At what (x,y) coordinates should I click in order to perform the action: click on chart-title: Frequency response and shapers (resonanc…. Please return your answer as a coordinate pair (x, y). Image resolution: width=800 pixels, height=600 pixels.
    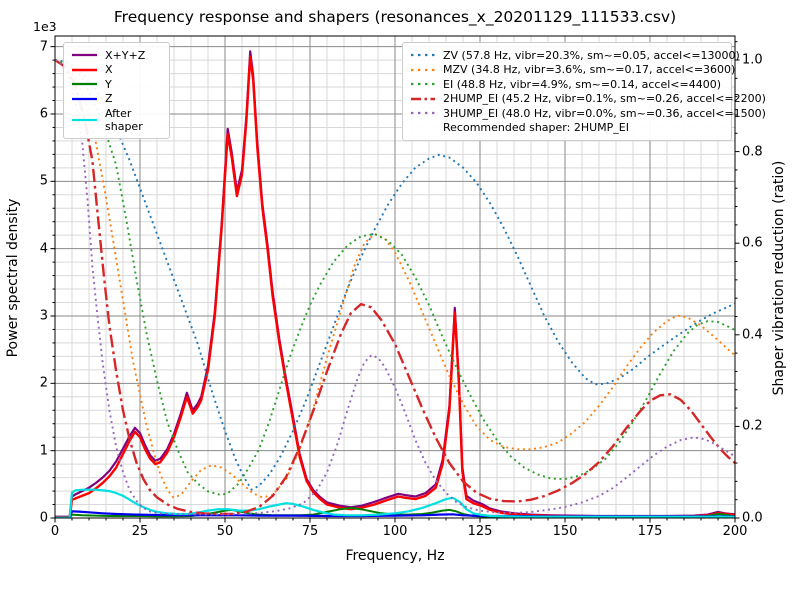
    Looking at the image, I should click on (395, 17).